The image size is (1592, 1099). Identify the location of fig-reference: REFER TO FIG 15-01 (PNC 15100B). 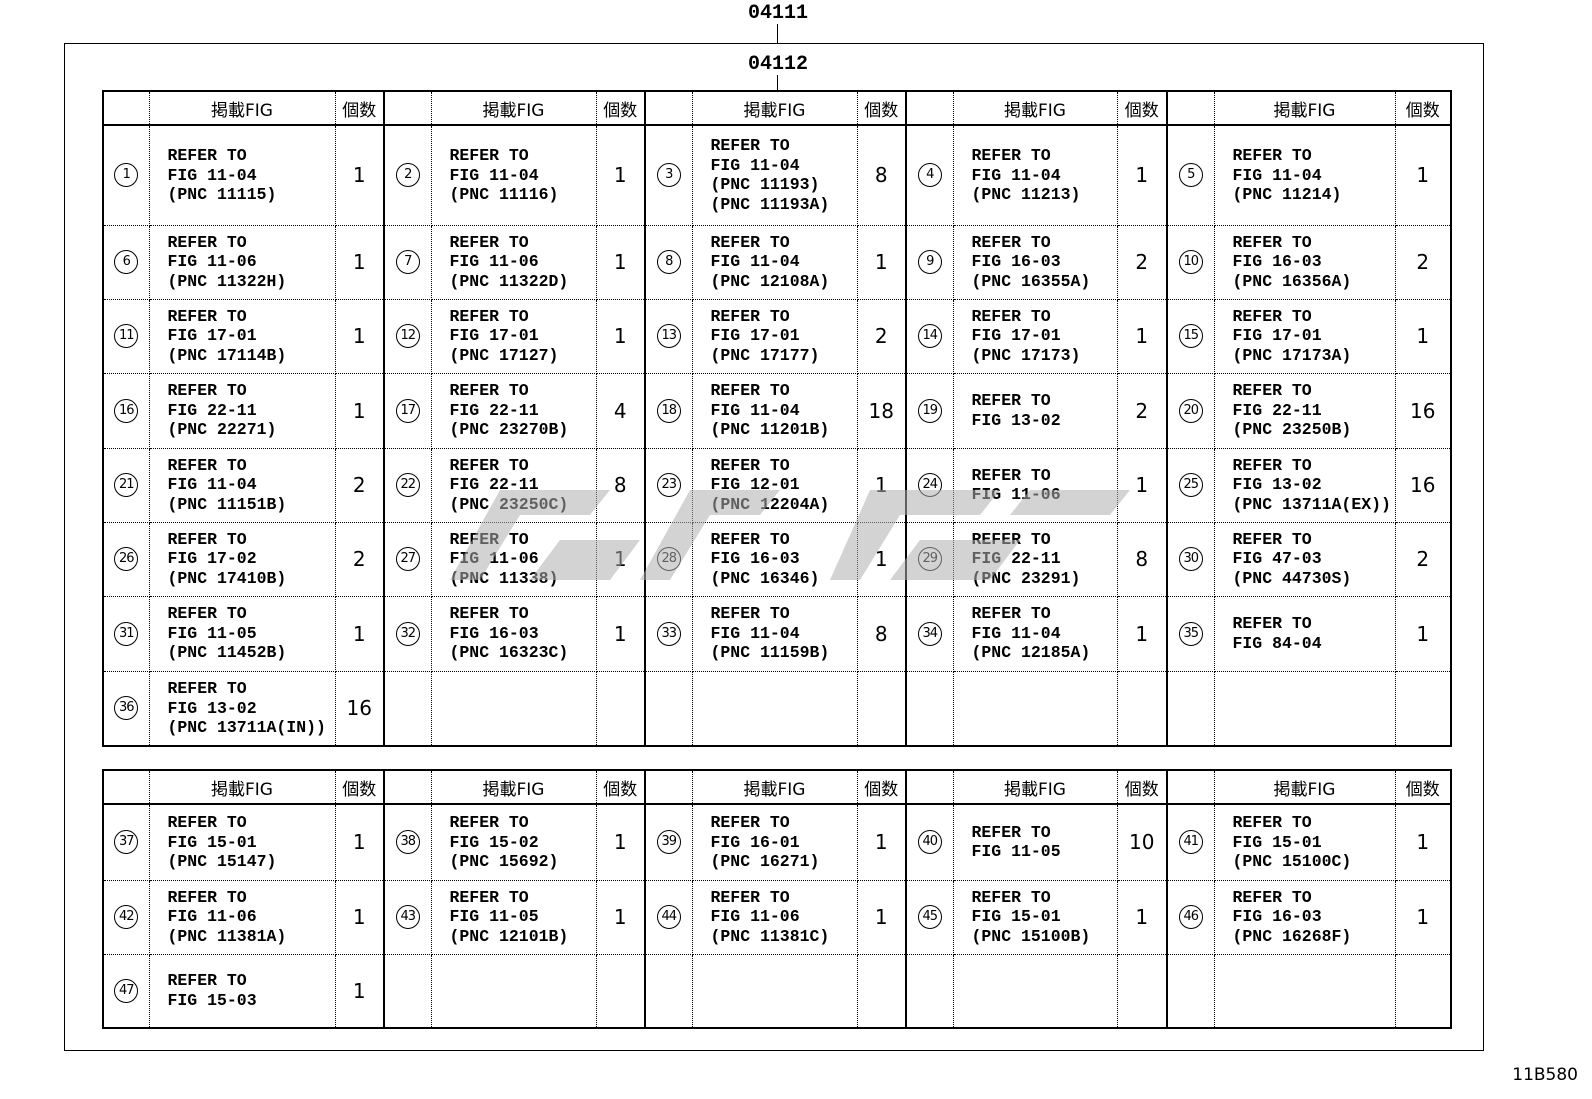
(1035, 917).